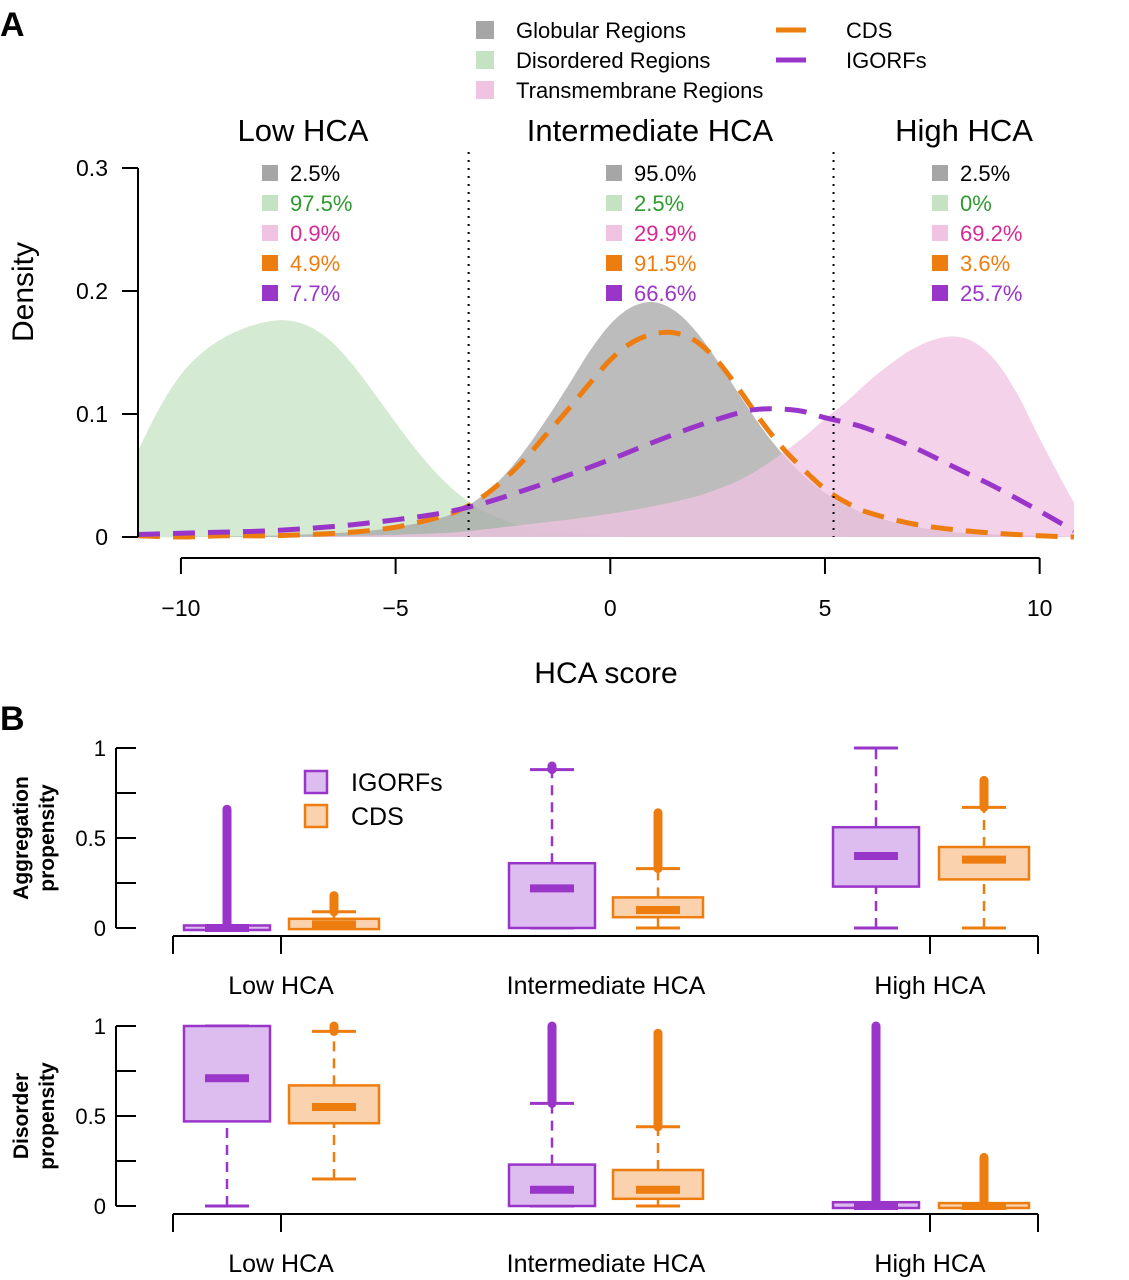 The height and width of the screenshot is (1280, 1129). I want to click on x-tick-label: 0, so click(610, 608).